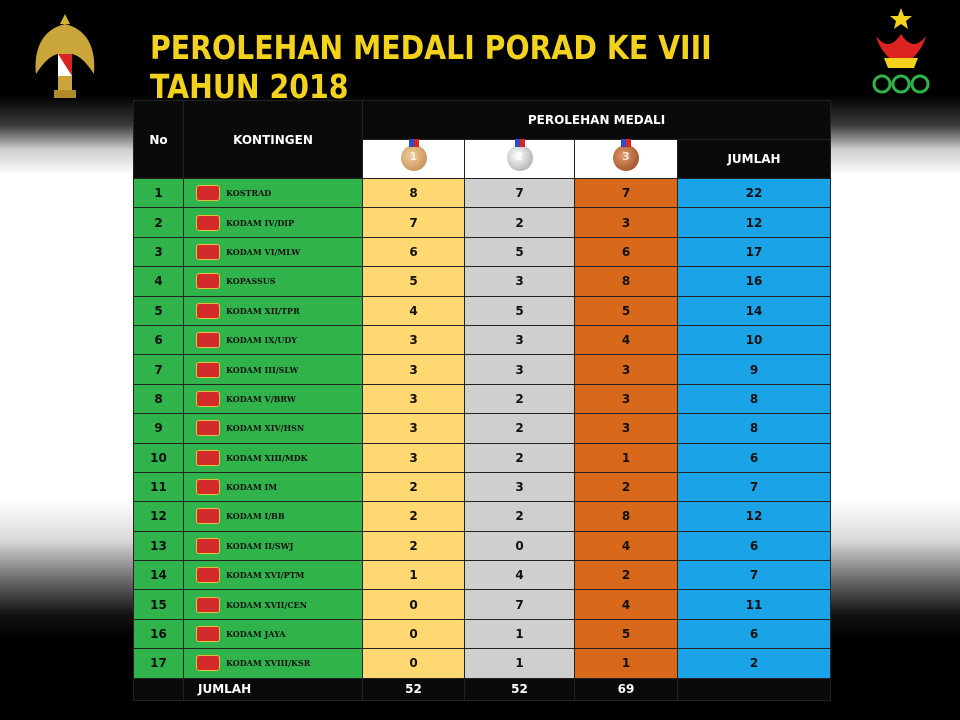  I want to click on kontingen-label: KODAM IV/DIP, so click(260, 222).